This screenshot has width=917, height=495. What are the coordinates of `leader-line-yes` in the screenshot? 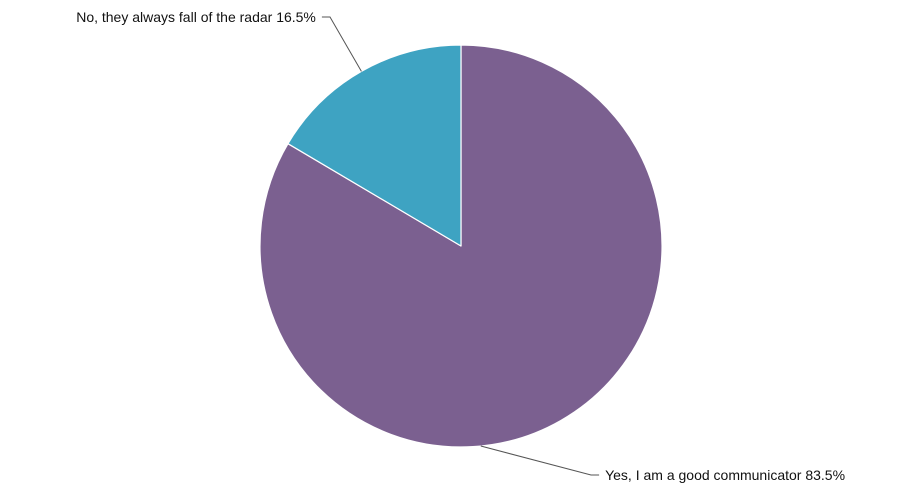 It's located at (540, 460).